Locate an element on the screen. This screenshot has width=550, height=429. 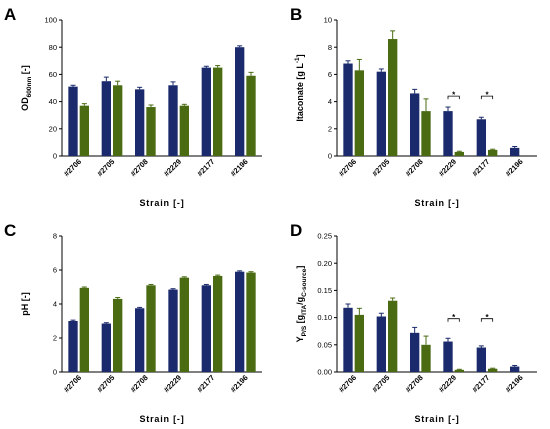
y-axis-title-part: pH [-] is located at coordinates (25, 304).